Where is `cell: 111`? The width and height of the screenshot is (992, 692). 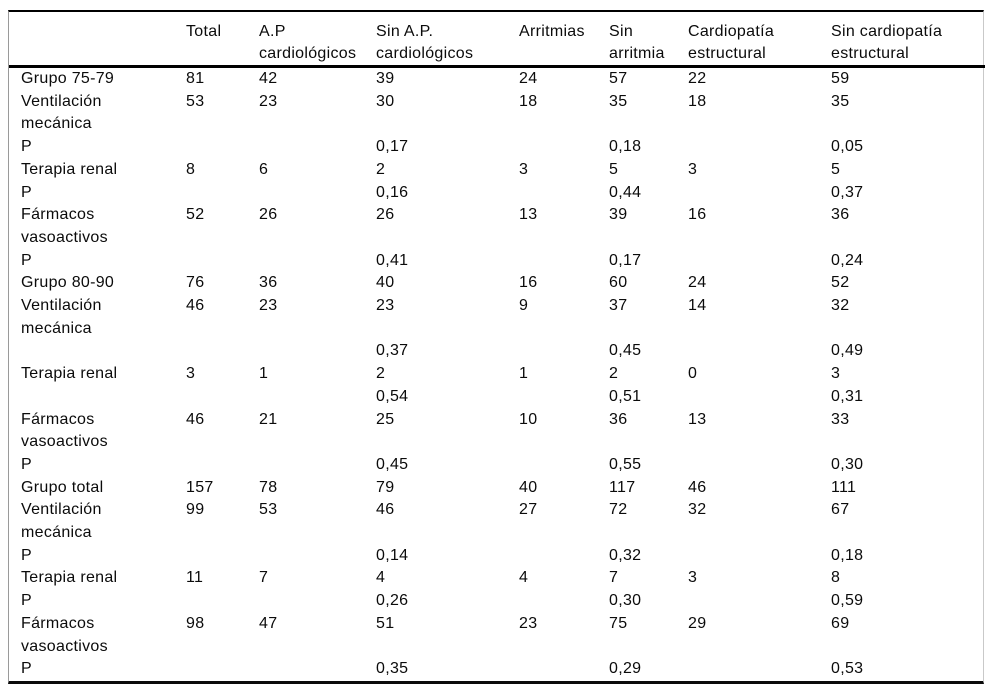 cell: 111 is located at coordinates (844, 487).